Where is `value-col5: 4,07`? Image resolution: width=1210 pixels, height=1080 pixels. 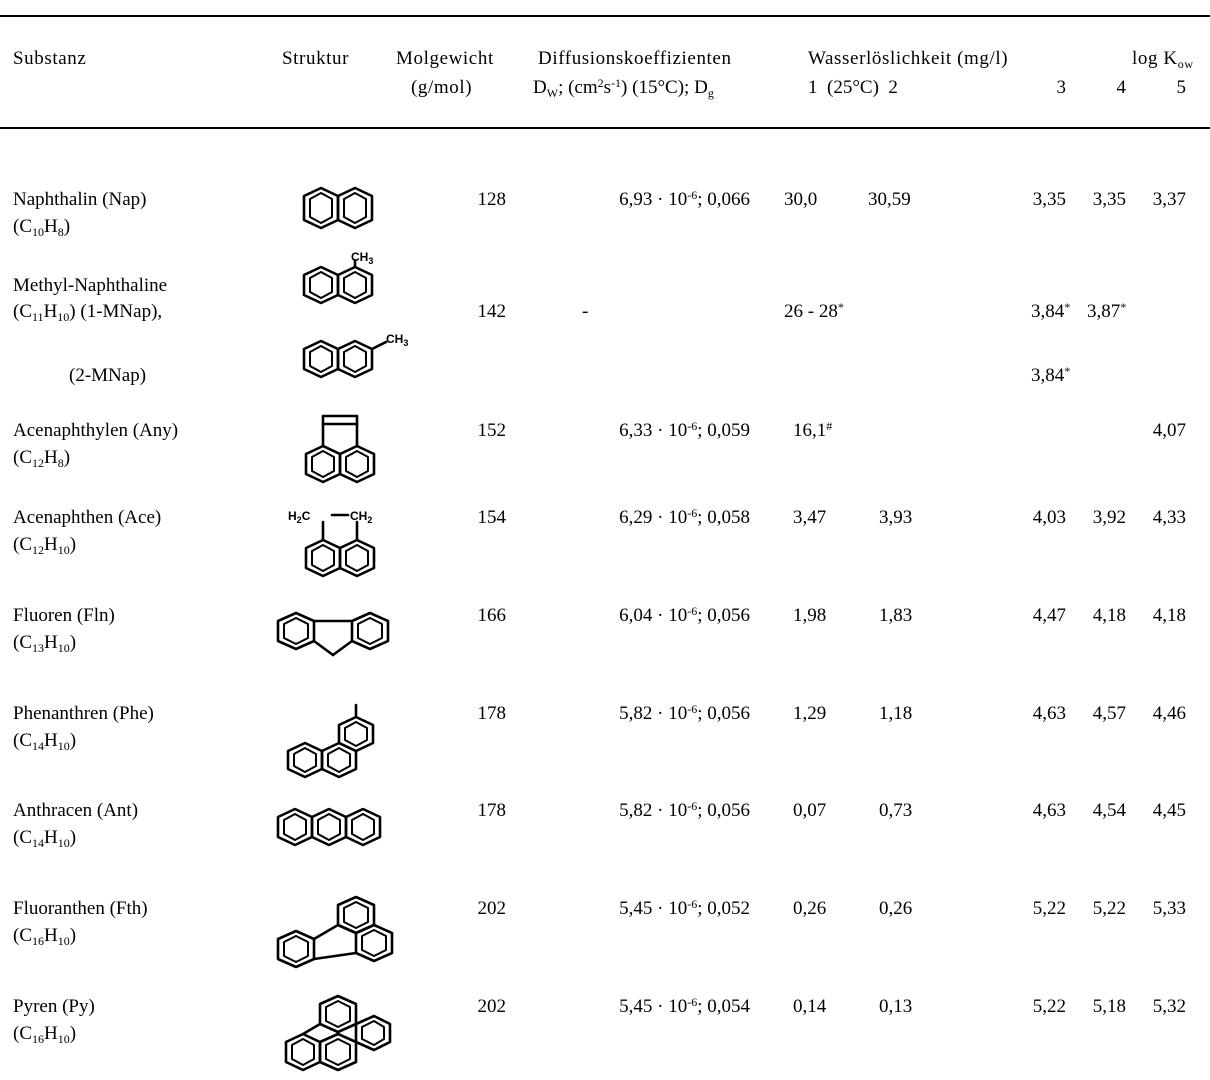 value-col5: 4,07 is located at coordinates (1169, 430).